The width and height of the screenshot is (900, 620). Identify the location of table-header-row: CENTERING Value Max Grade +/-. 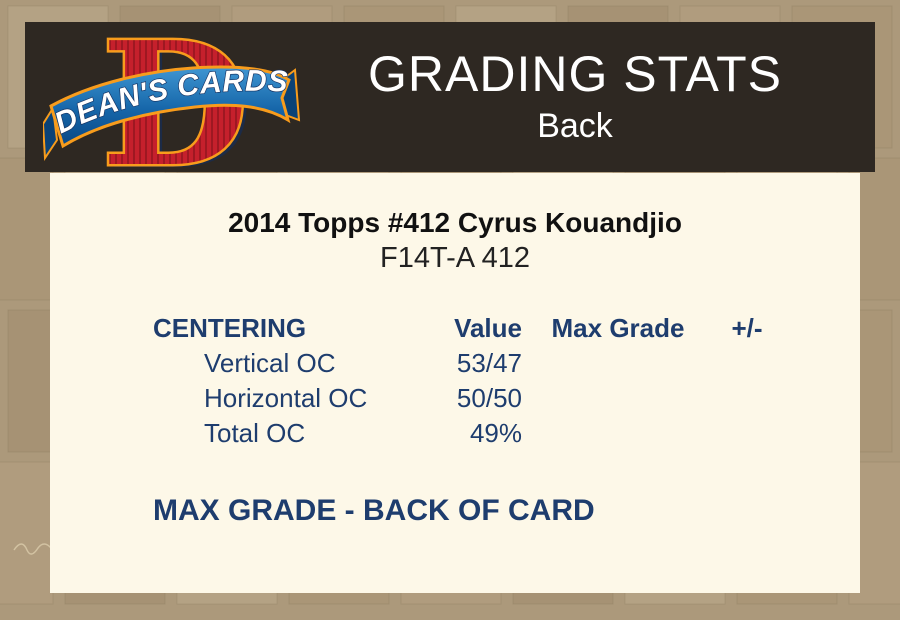
(506, 328).